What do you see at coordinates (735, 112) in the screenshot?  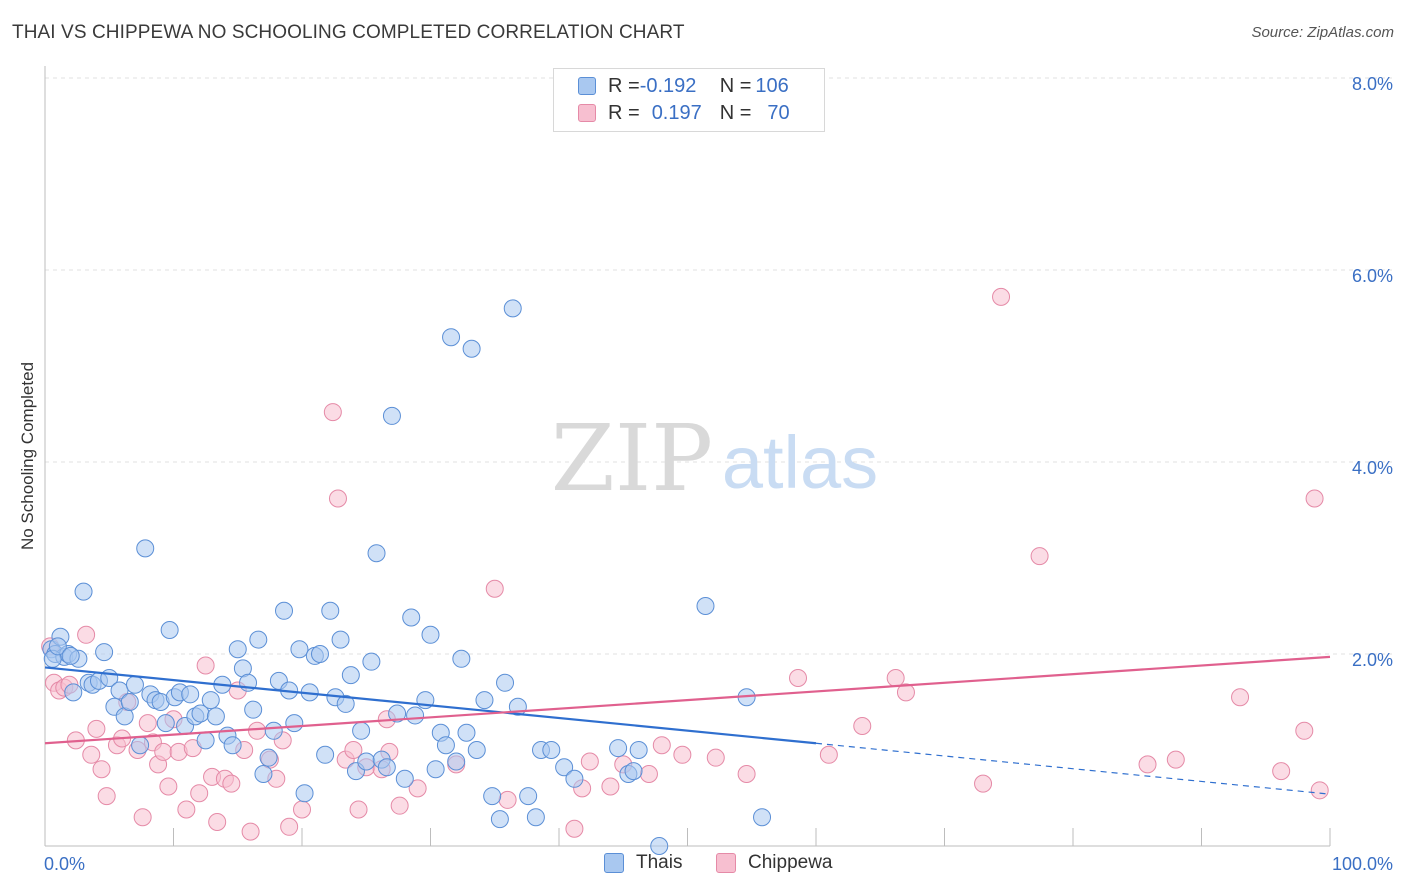 I see `legend-n-label: N =` at bounding box center [735, 112].